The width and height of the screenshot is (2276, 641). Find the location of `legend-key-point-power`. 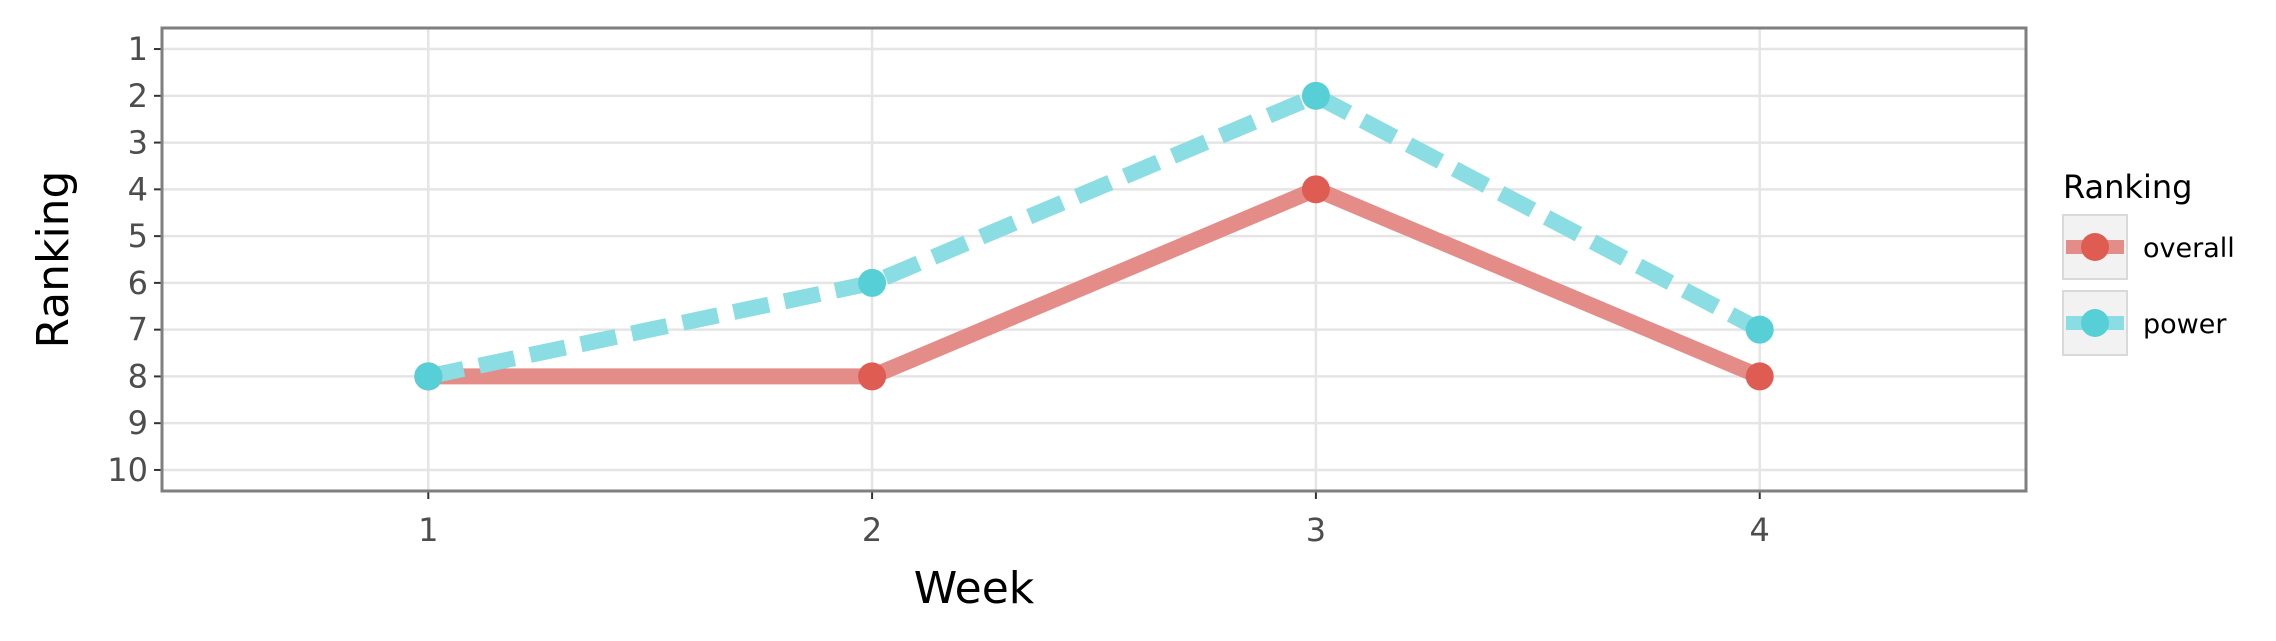

legend-key-point-power is located at coordinates (2095, 323).